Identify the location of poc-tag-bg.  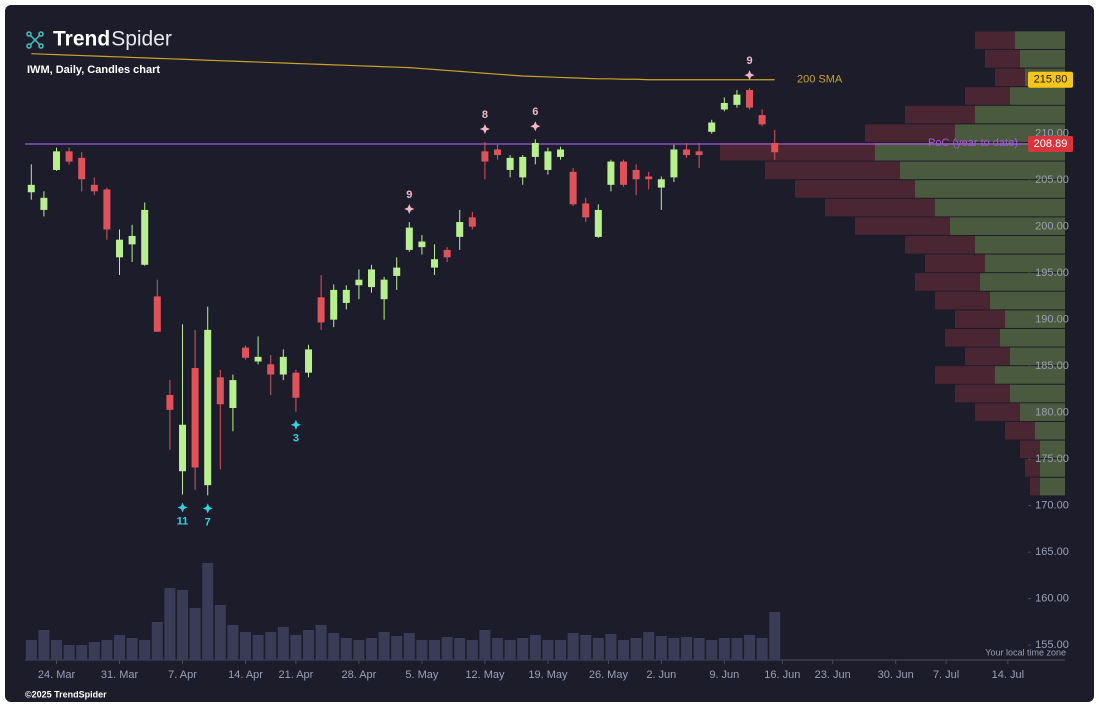
(1050, 143).